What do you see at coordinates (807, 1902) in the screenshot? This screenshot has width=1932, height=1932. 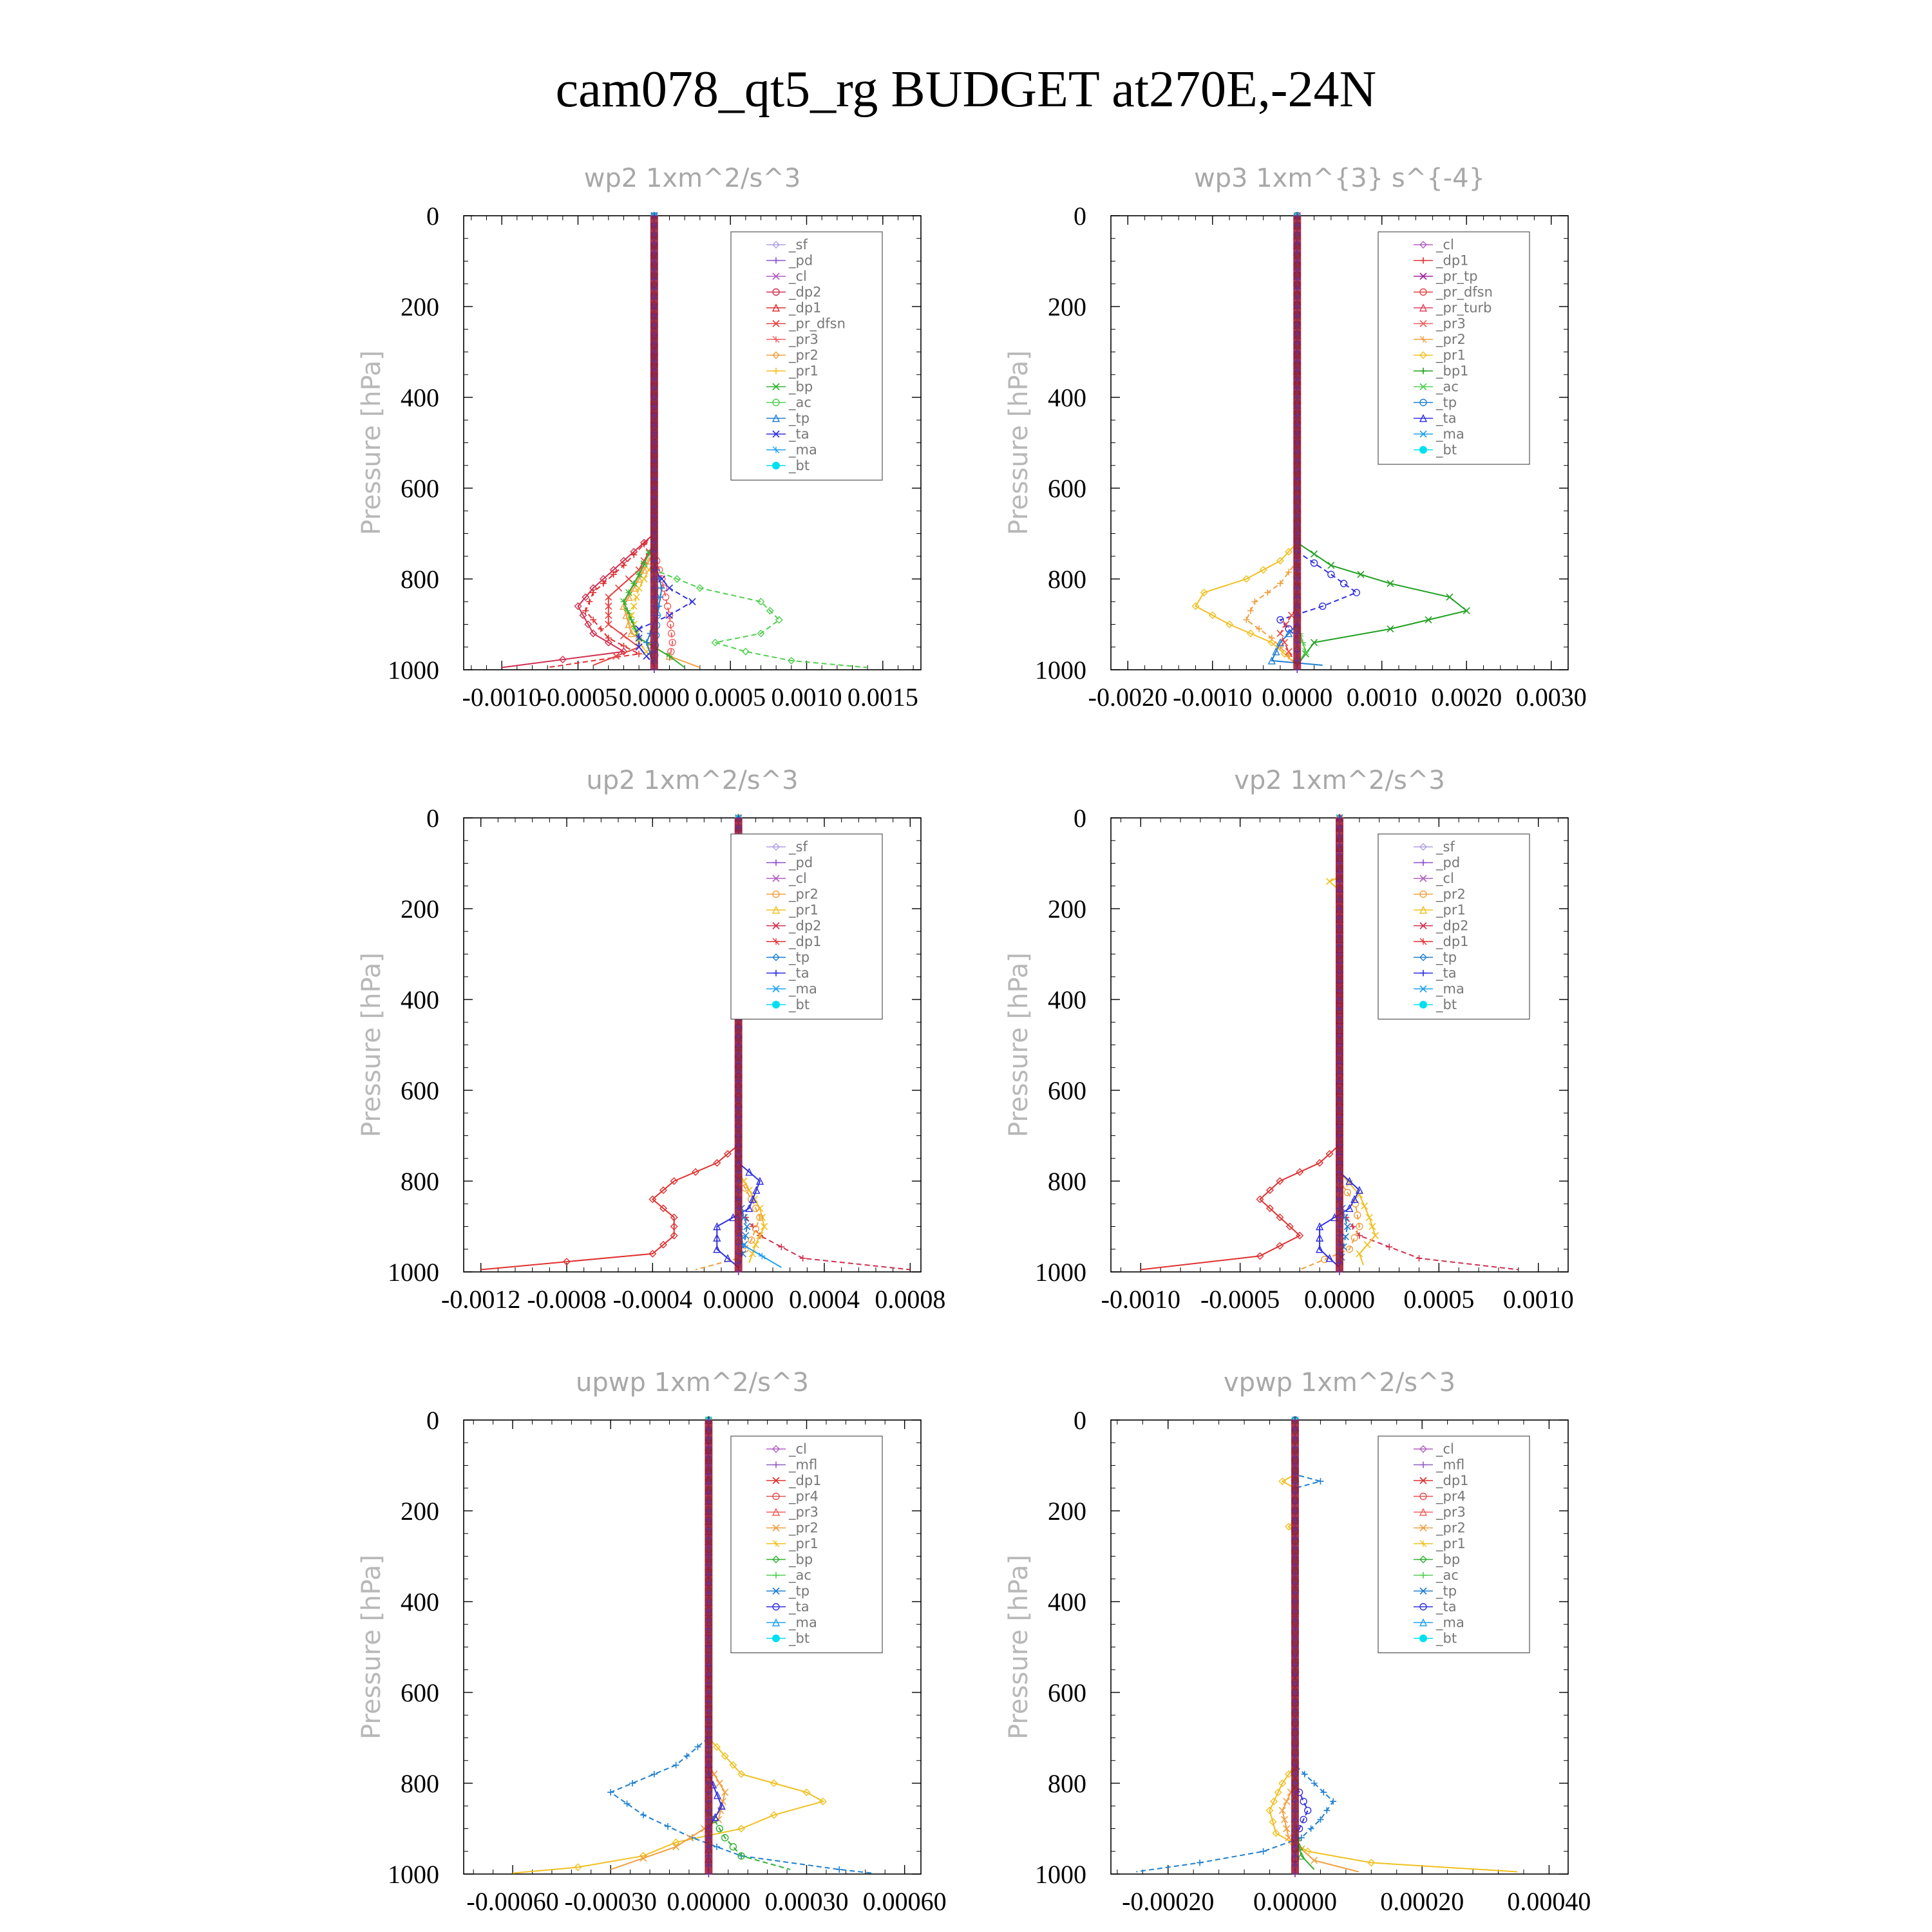 I see `x-tick-label: 0.00030` at bounding box center [807, 1902].